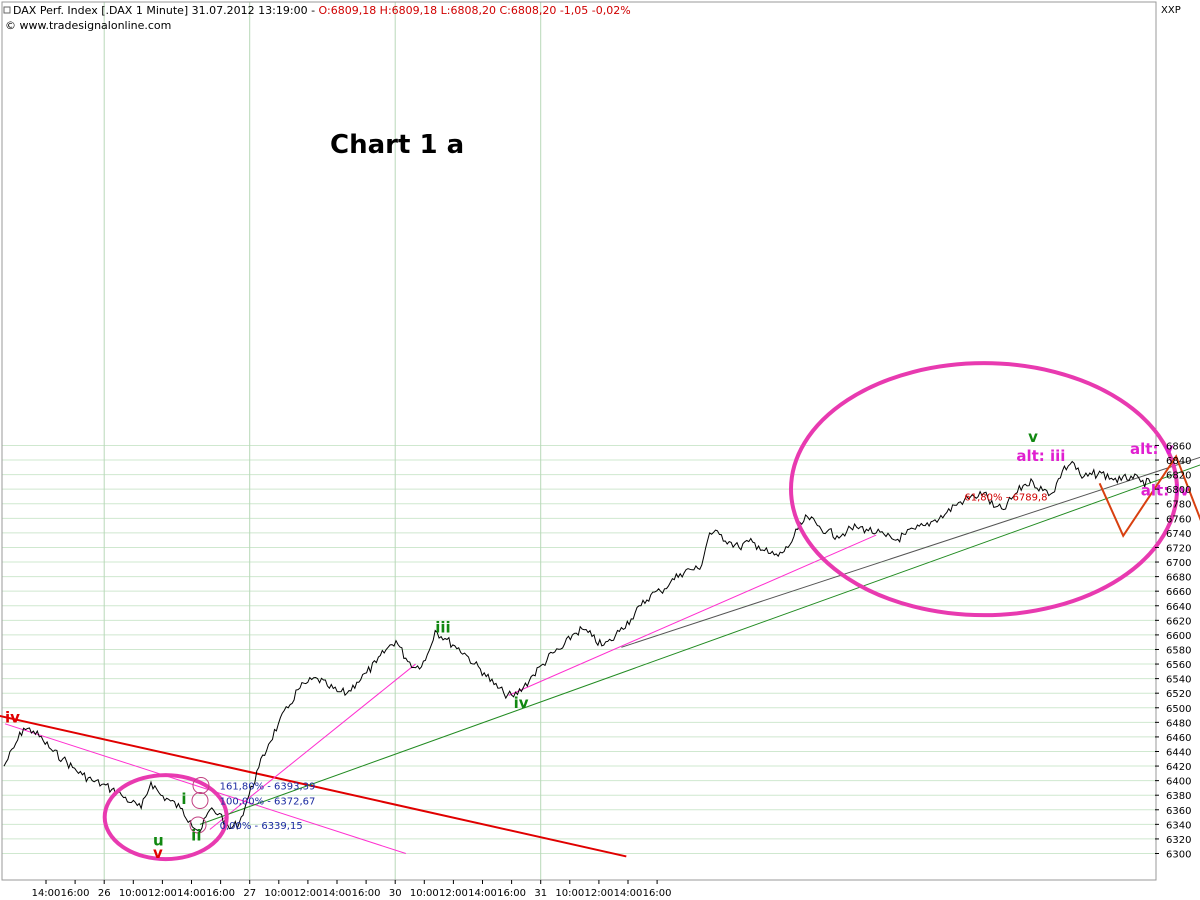 This screenshot has height=900, width=1200. Describe the element at coordinates (1178, 709) in the screenshot. I see `y-tick-label: 6500` at that location.